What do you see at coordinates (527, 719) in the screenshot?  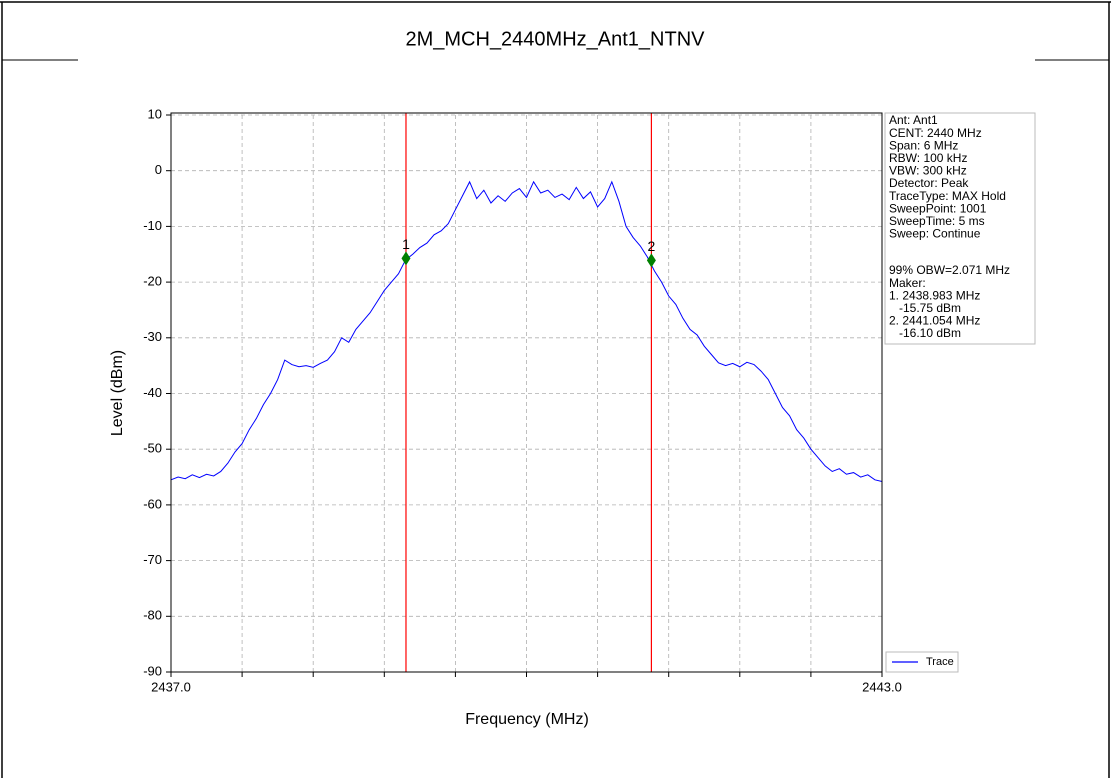 I see `x-axis-label: Frequency (MHz)` at bounding box center [527, 719].